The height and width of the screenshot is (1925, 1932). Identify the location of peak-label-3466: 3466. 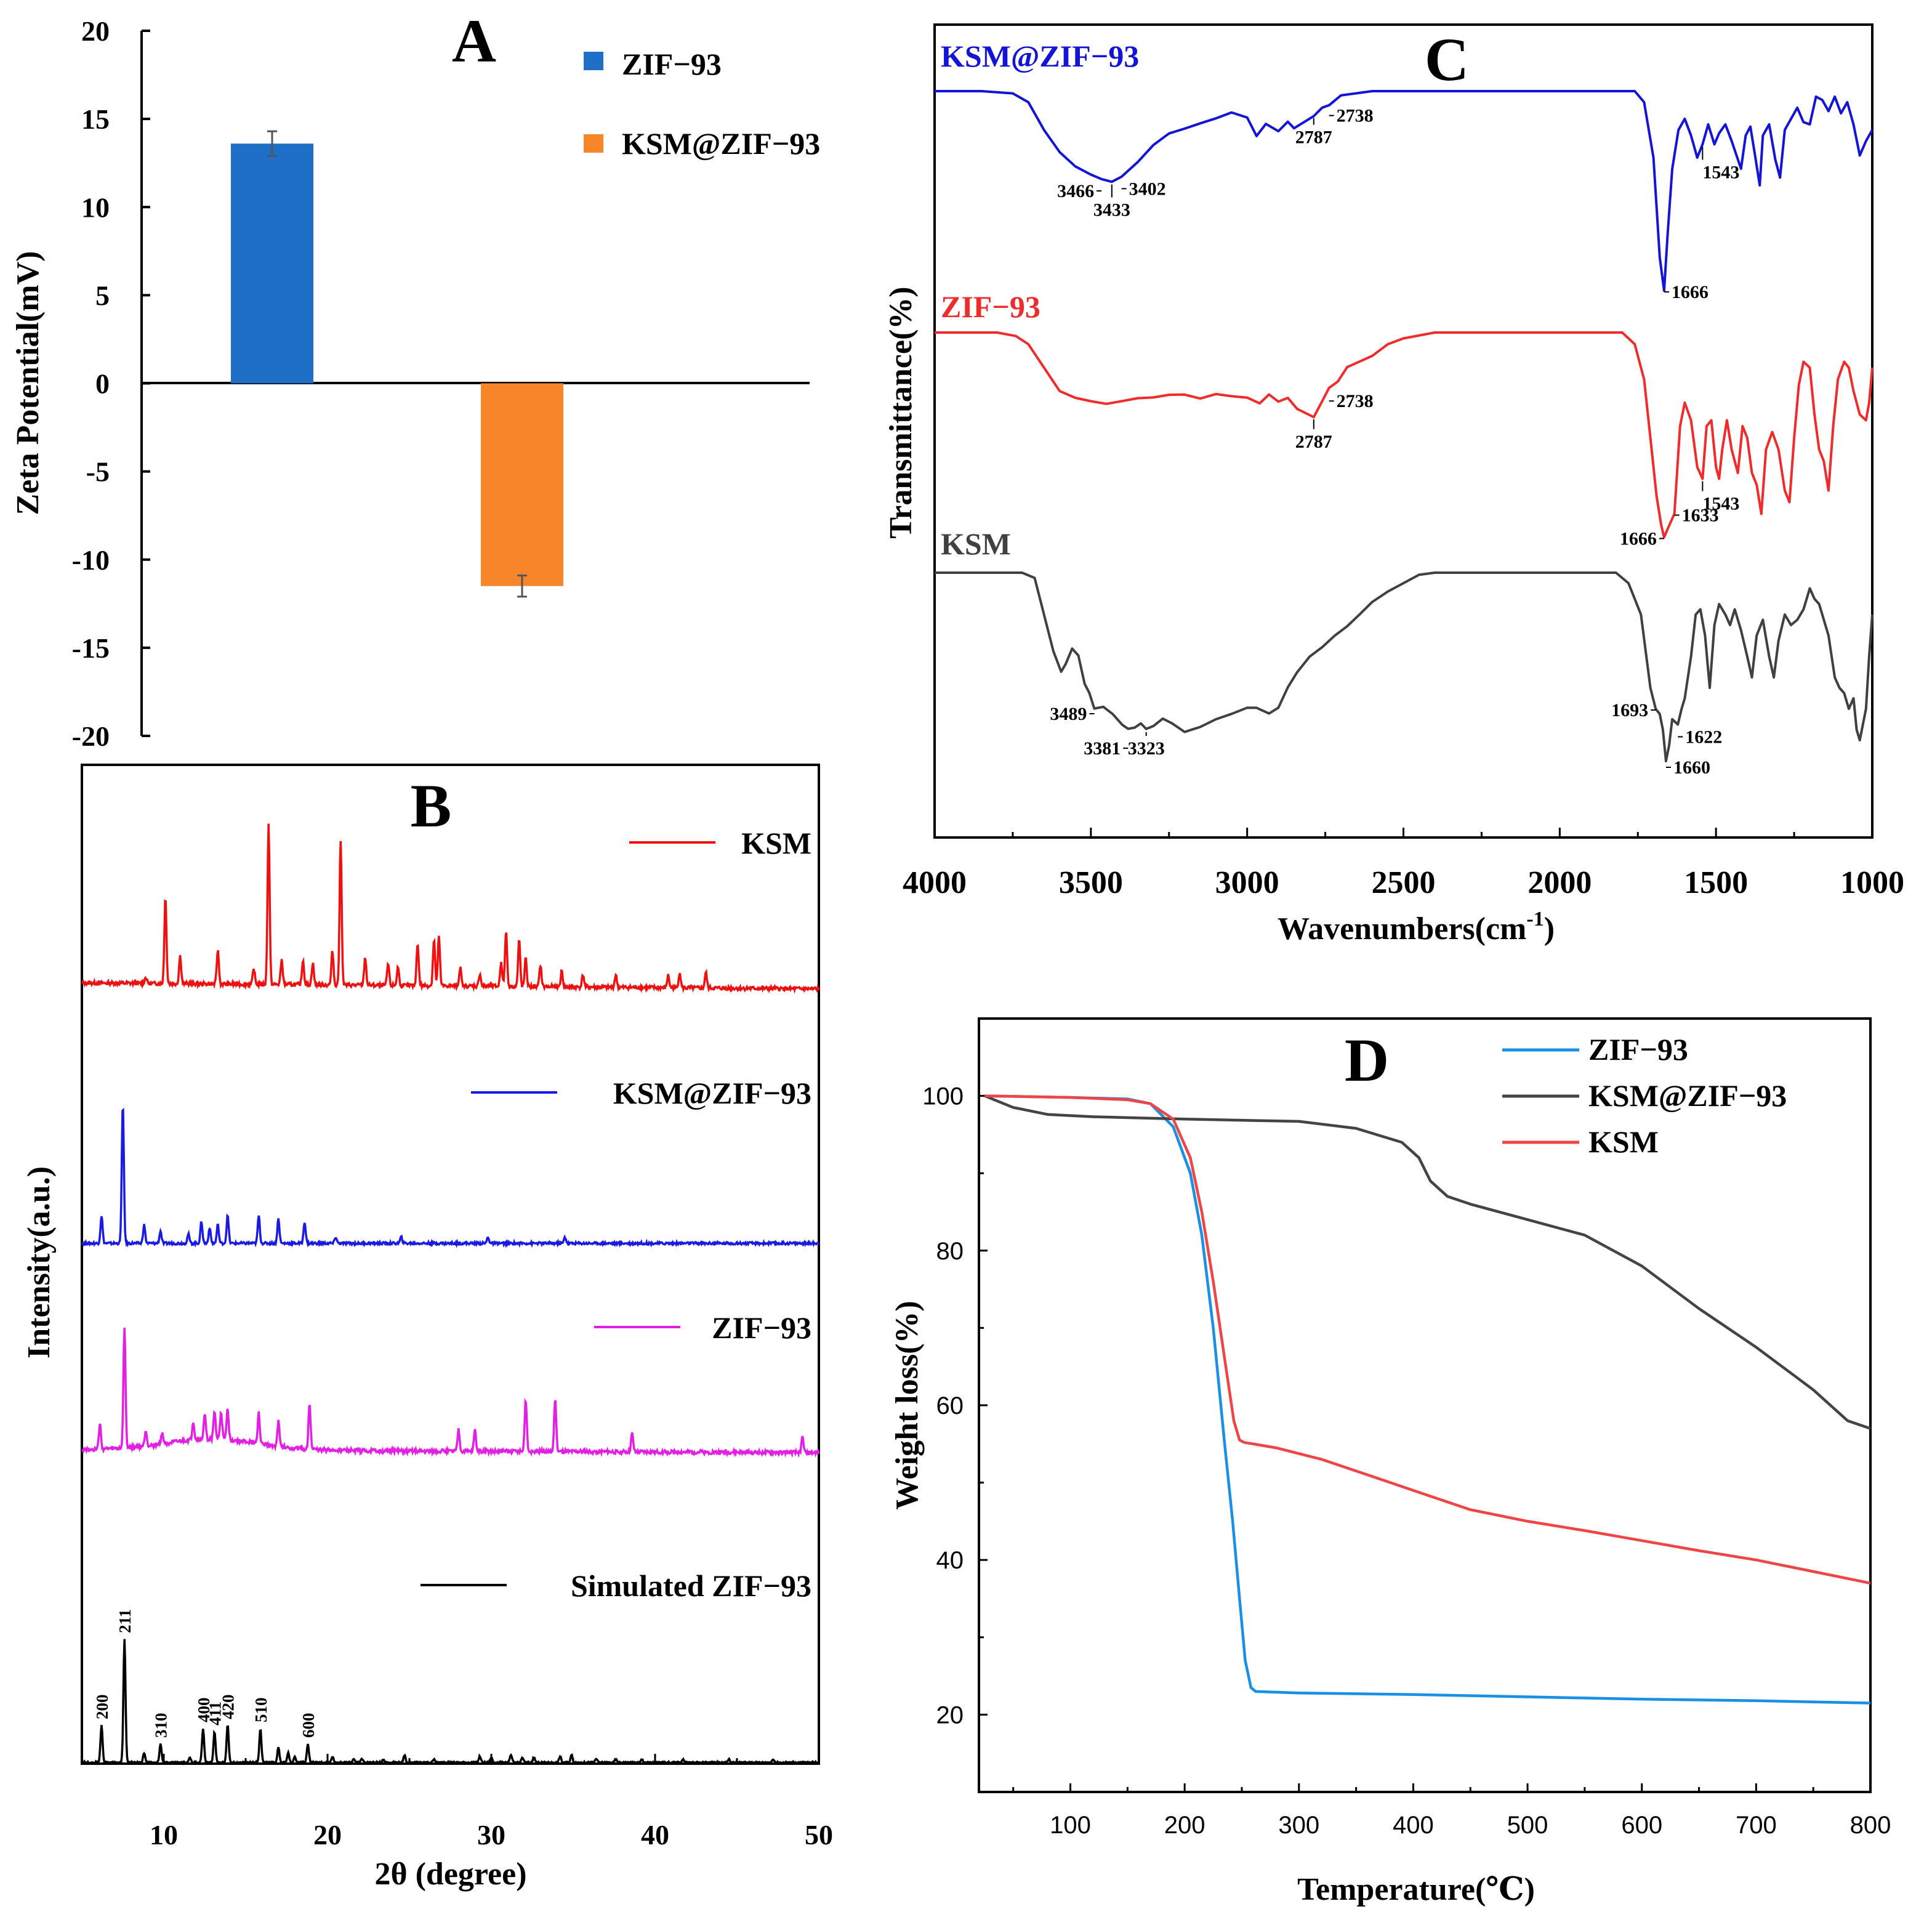
(1075, 191).